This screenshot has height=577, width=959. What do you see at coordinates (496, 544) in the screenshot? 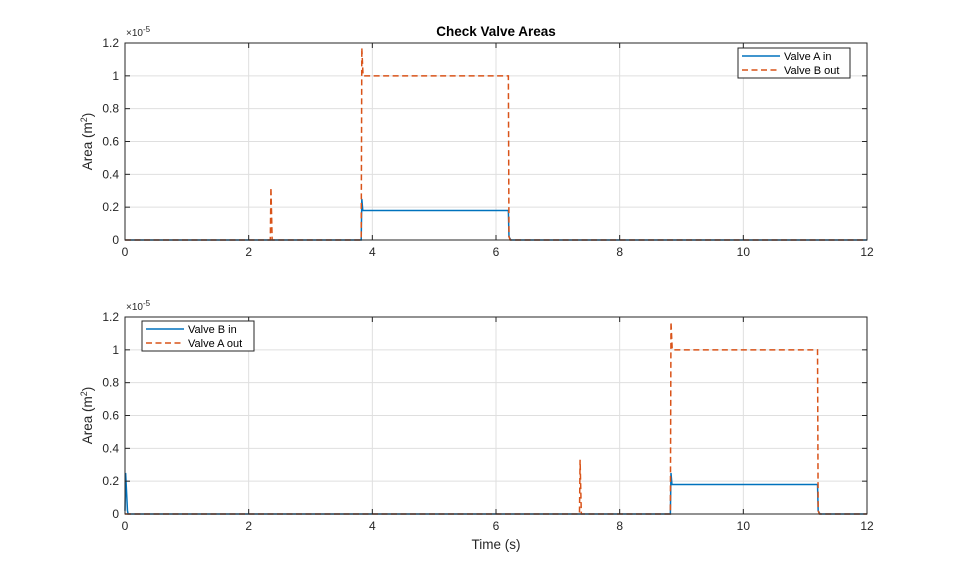
I see `x-axis-label: Time (s)` at bounding box center [496, 544].